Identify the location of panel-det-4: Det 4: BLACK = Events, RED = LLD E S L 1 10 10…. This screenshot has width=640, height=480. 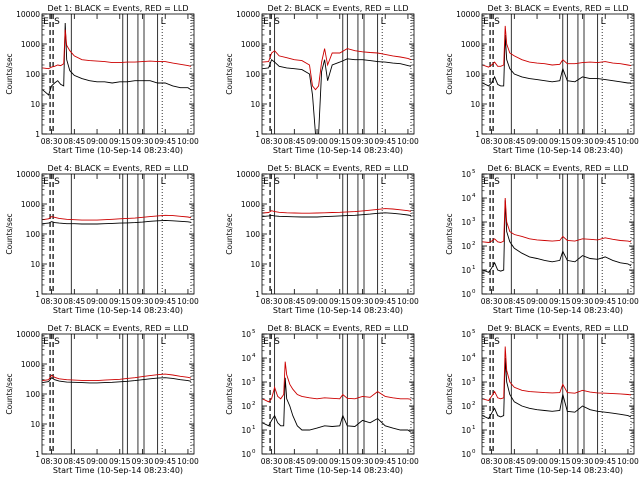
(102, 239).